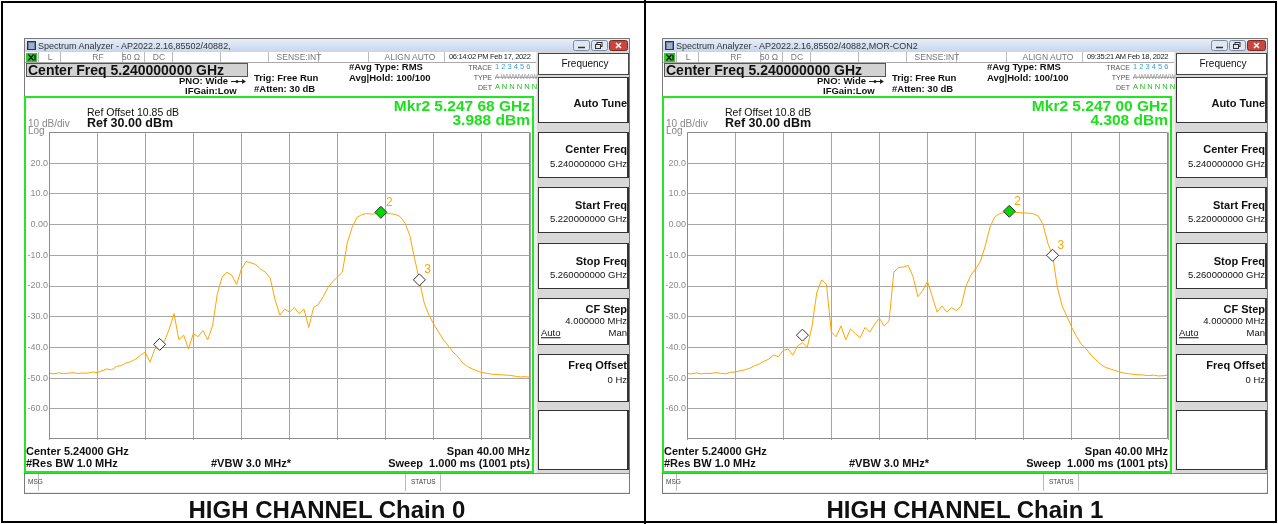  Describe the element at coordinates (134, 45) in the screenshot. I see `text: Spectrum Analyzer - AP2022.2.16,85502/40882,` at that location.